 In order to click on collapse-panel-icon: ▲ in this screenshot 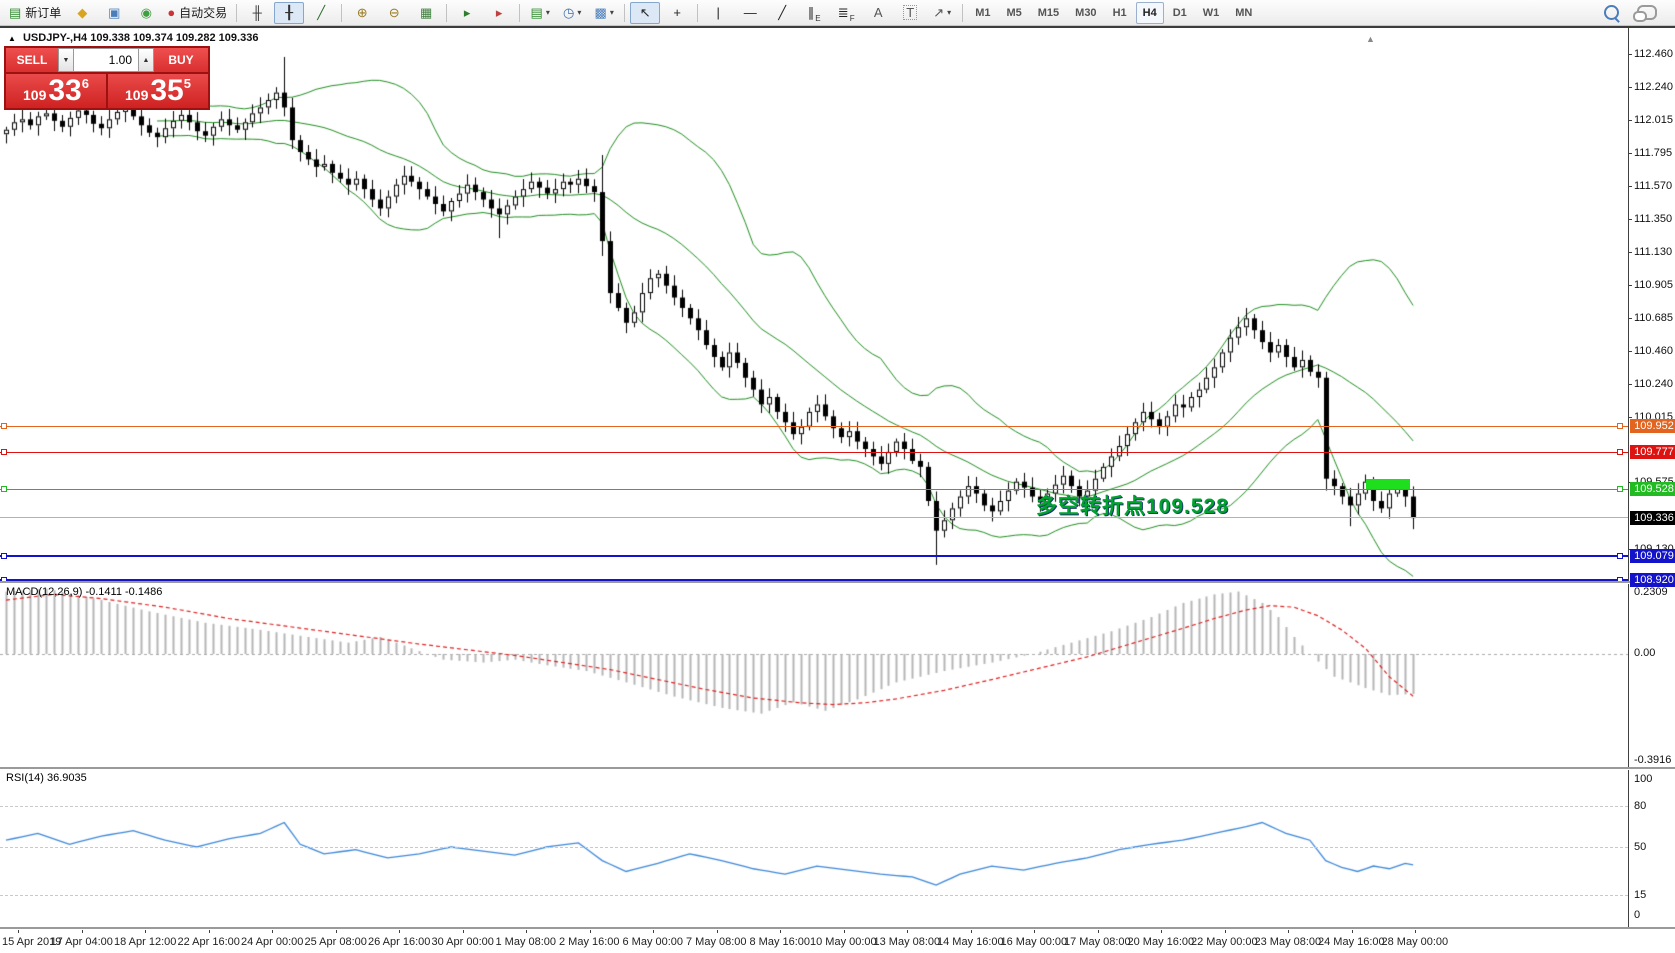, I will do `click(12, 38)`.